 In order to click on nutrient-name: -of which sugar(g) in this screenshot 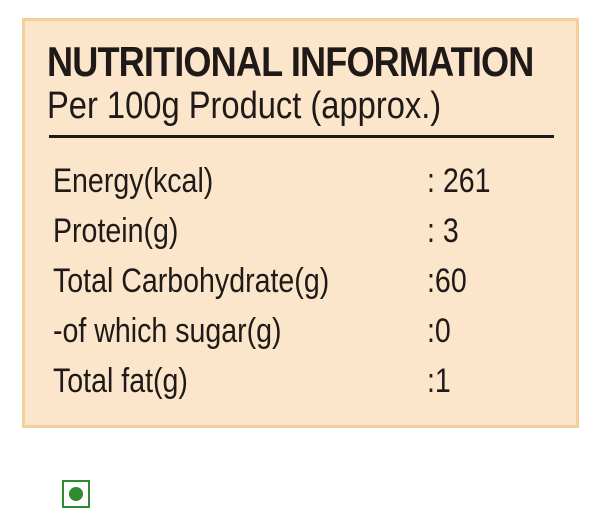, I will do `click(167, 331)`.